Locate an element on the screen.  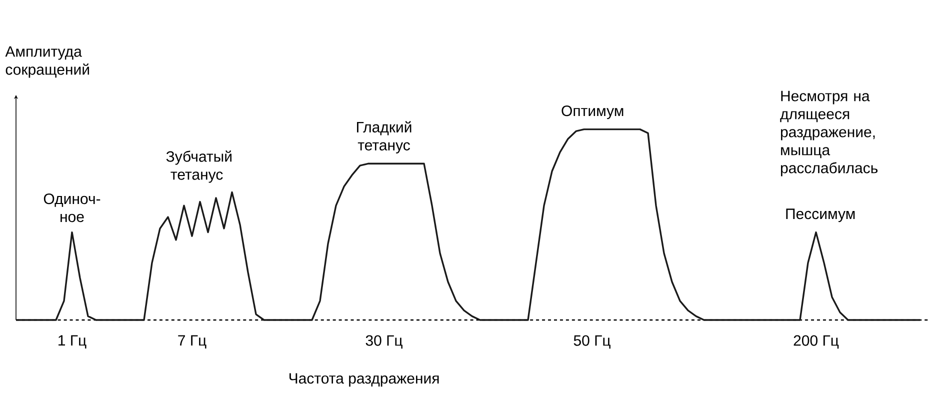
x-tick-label: 7 Гц is located at coordinates (192, 342).